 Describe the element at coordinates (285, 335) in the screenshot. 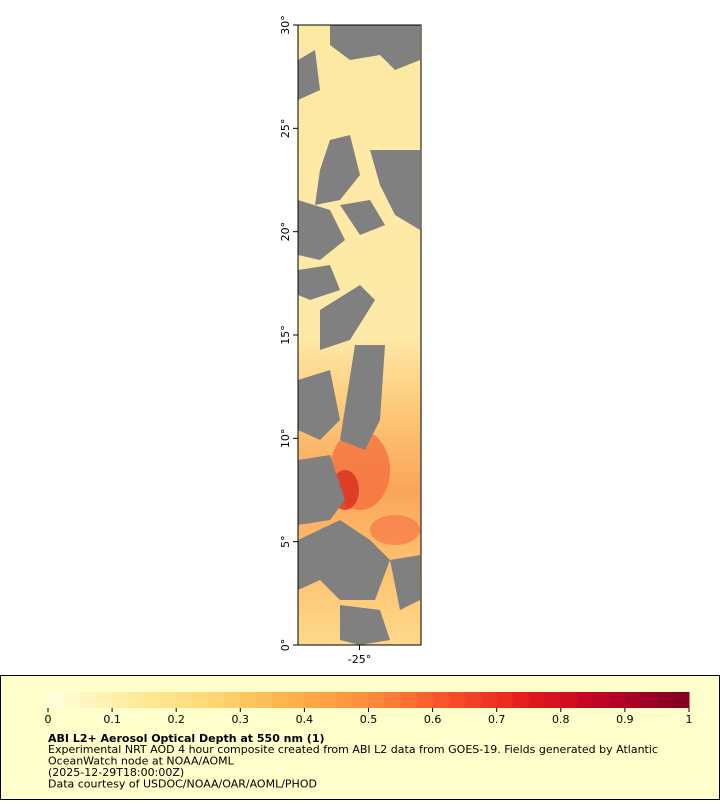

I see `y-tick-label: 15°` at that location.